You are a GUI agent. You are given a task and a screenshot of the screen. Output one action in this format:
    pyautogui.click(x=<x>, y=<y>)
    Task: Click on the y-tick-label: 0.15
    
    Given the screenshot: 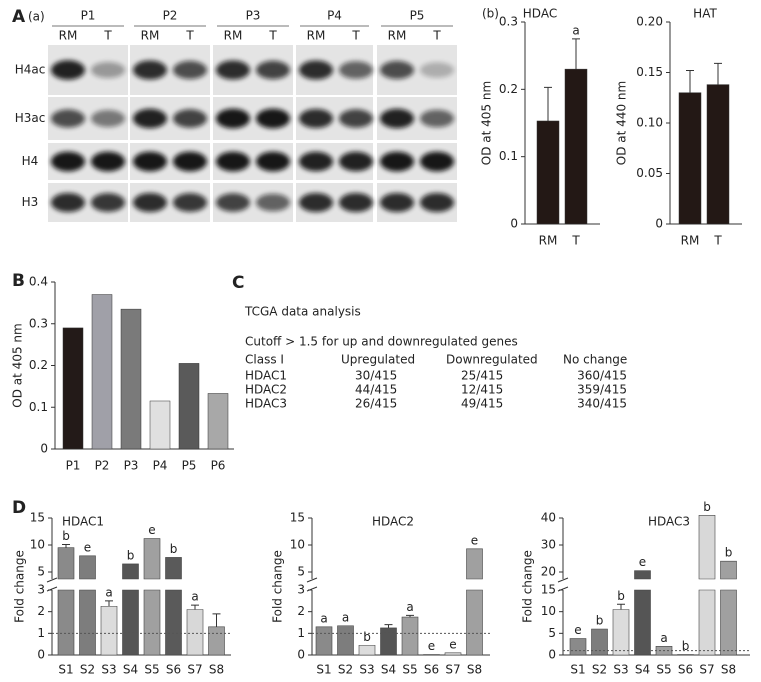 What is the action you would take?
    pyautogui.click(x=649, y=72)
    